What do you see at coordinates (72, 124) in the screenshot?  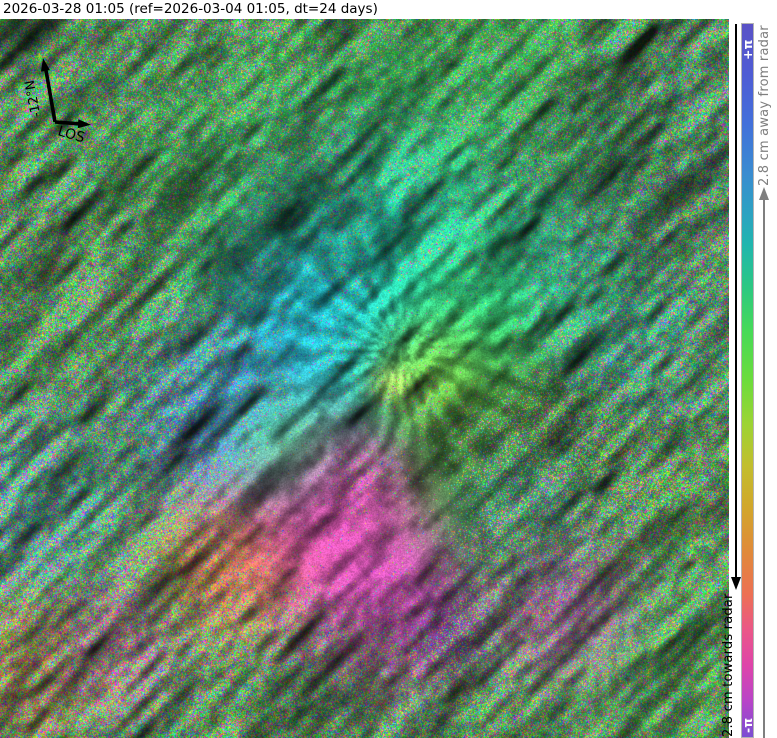 I see `los-arrow` at bounding box center [72, 124].